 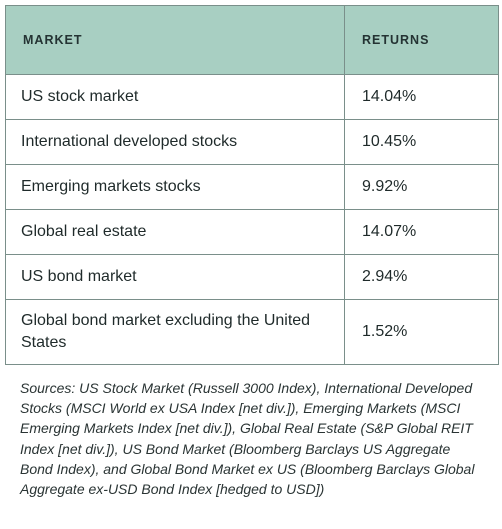 I want to click on table-row: Global real estate 14.07%, so click(x=252, y=232).